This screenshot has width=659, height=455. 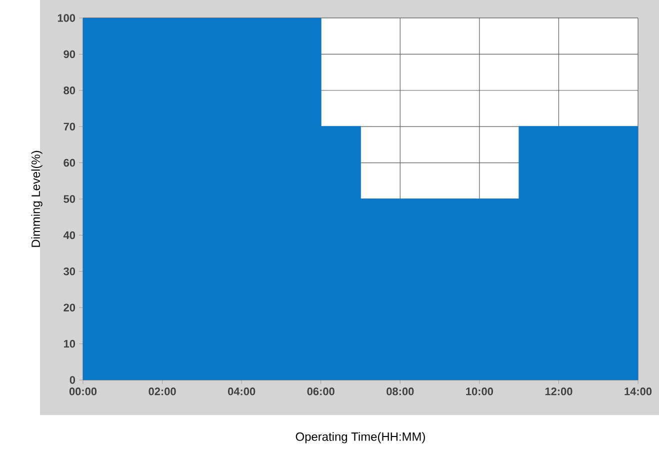 I want to click on y-tick-label: 20, so click(x=70, y=308).